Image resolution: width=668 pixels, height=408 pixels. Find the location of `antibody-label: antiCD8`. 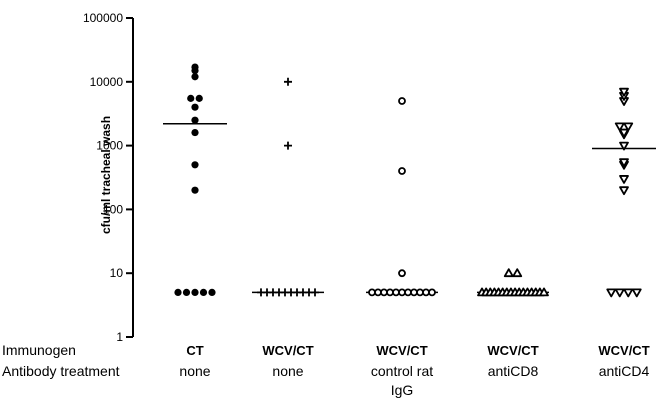

antibody-label: antiCD8 is located at coordinates (513, 371).